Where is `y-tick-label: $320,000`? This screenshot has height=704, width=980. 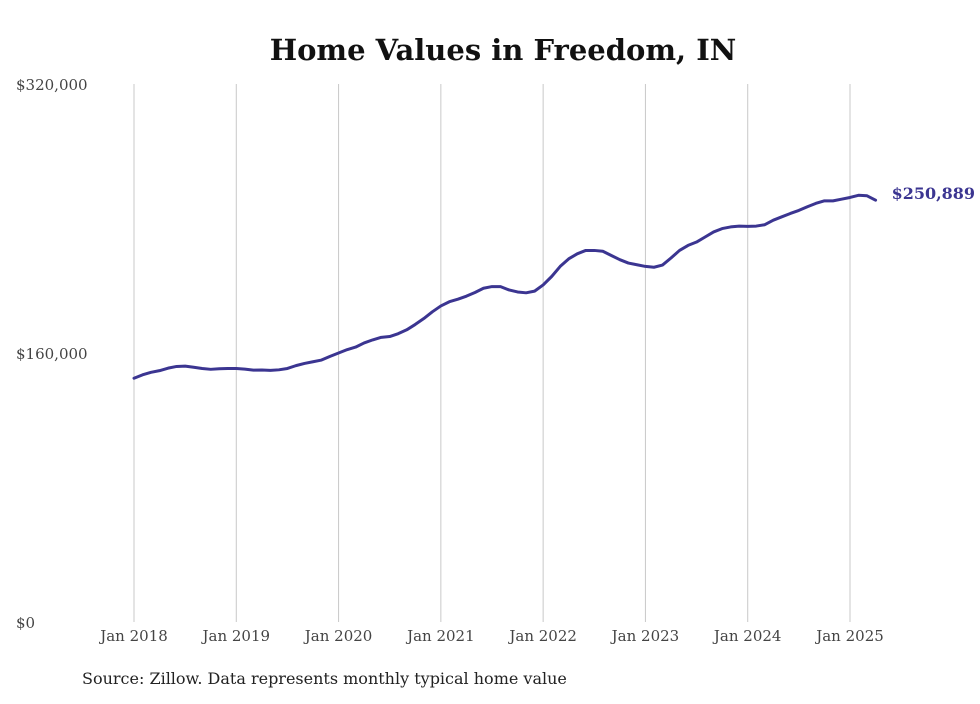 y-tick-label: $320,000 is located at coordinates (52, 85).